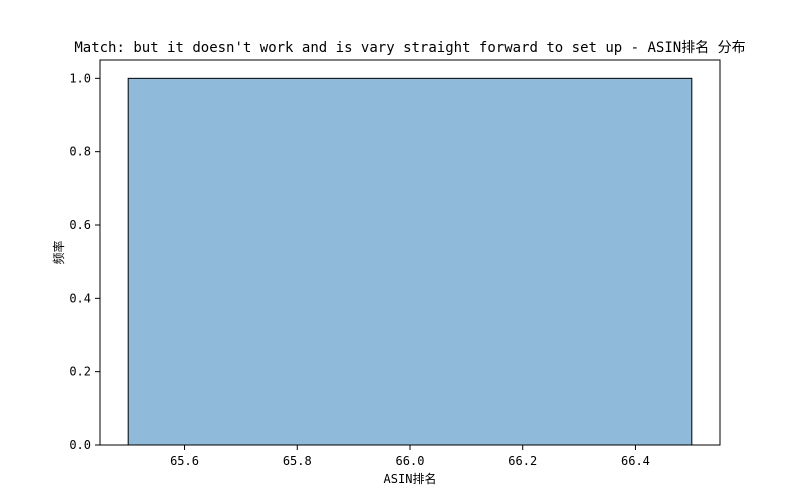 The width and height of the screenshot is (800, 500). I want to click on x-axis-label: ASIN排名, so click(410, 478).